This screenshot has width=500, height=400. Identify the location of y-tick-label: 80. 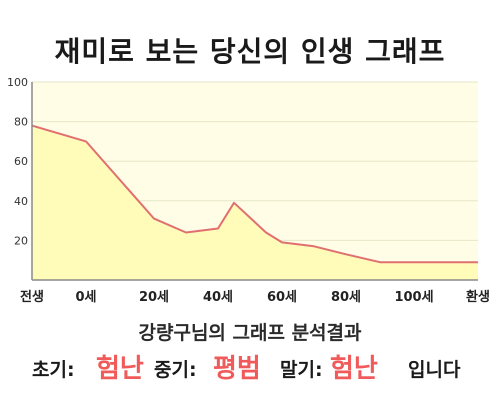
(21, 122).